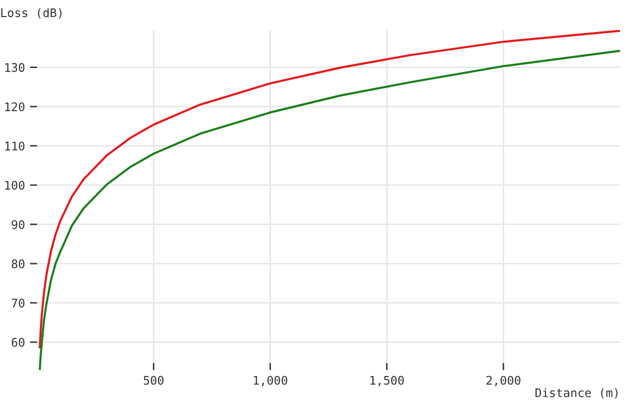  What do you see at coordinates (14, 67) in the screenshot?
I see `y-tick-label: 130` at bounding box center [14, 67].